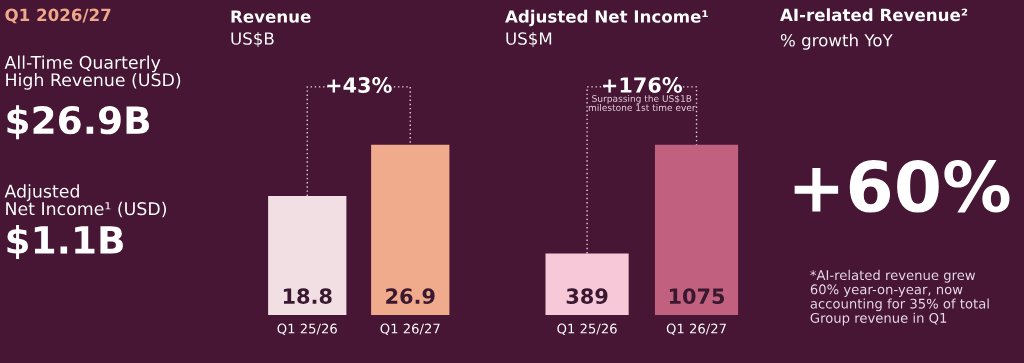 The width and height of the screenshot is (1024, 363). Describe the element at coordinates (606, 18) in the screenshot. I see `chart-title: Adjusted Net Income¹` at that location.